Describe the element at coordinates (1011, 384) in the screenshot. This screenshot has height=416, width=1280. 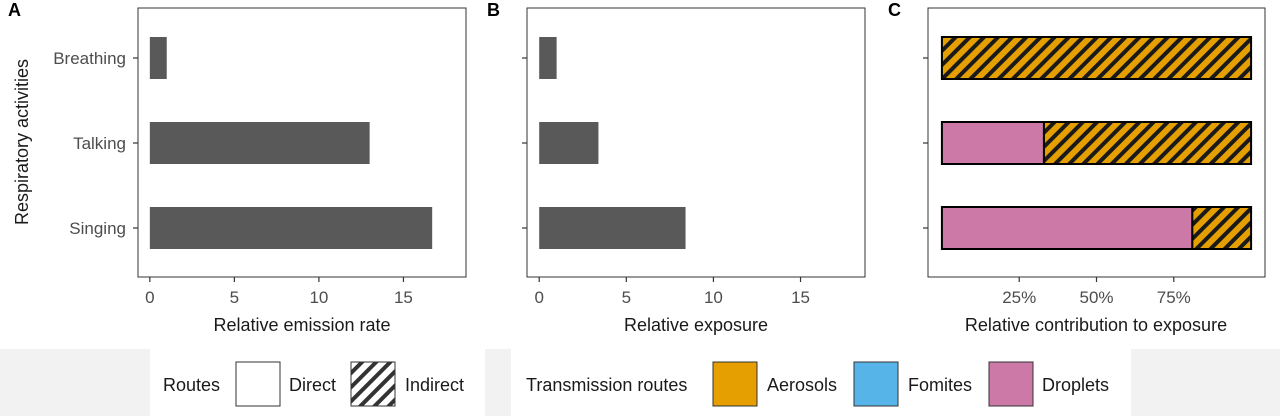
I see `legend-key-droplets` at that location.